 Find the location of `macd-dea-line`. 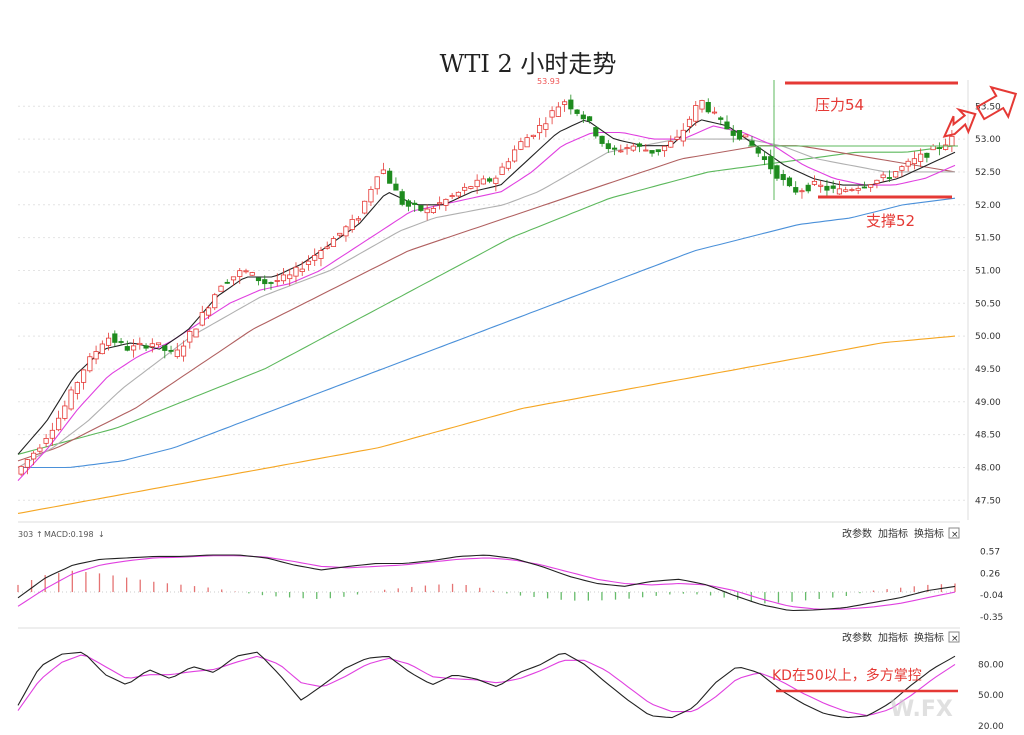

macd-dea-line is located at coordinates (486, 582).